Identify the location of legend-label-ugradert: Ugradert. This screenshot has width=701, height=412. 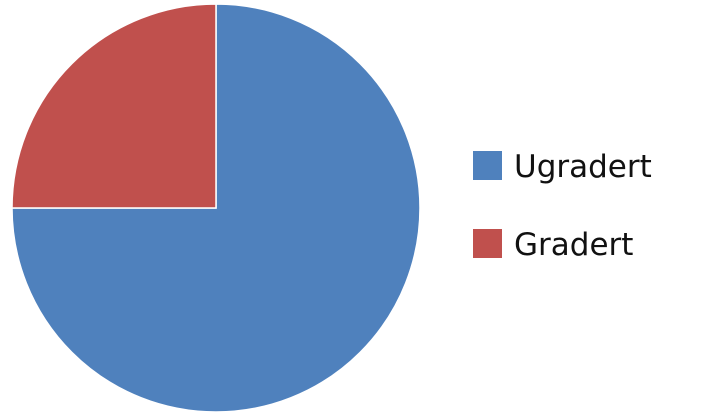
(583, 167).